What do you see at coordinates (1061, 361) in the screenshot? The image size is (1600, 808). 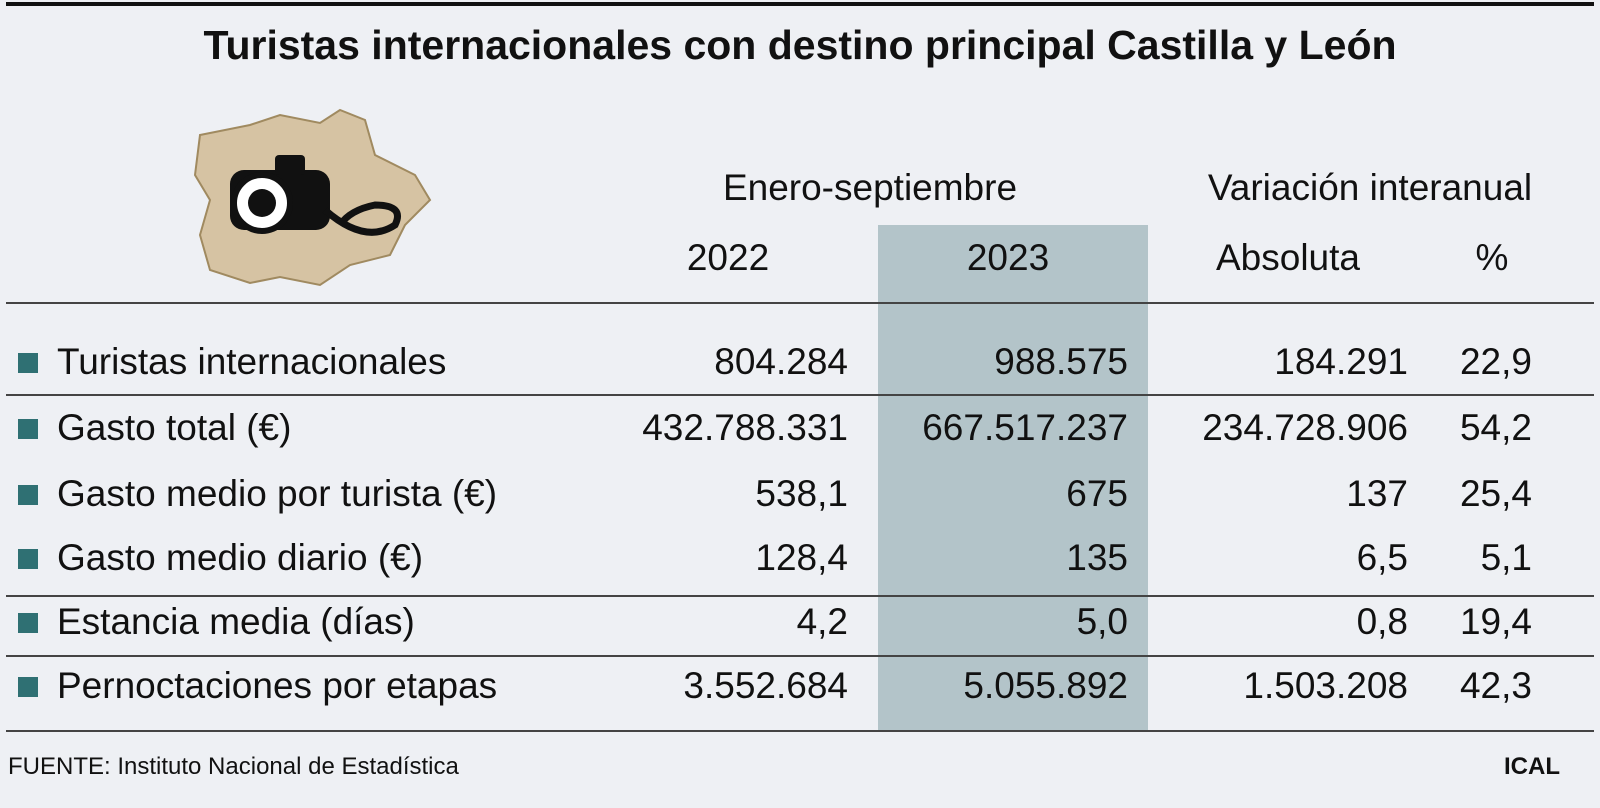 I see `cell-value: 988.575` at bounding box center [1061, 361].